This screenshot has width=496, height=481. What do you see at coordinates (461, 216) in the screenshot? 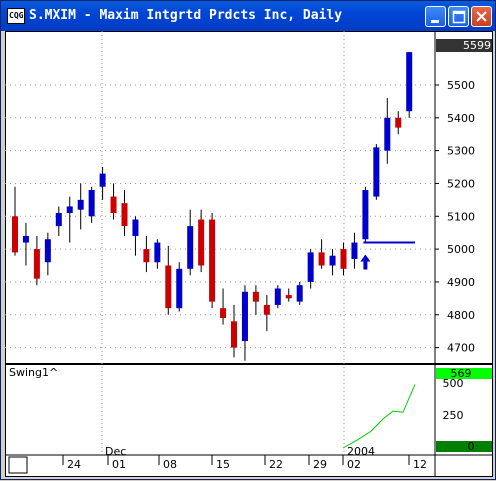
I see `price-label: 5100` at bounding box center [461, 216].